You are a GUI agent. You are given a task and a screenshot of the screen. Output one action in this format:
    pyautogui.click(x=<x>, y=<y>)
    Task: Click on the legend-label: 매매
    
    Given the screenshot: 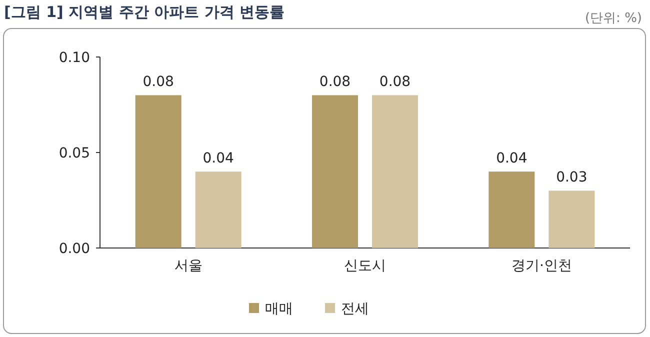 What is the action you would take?
    pyautogui.click(x=279, y=309)
    